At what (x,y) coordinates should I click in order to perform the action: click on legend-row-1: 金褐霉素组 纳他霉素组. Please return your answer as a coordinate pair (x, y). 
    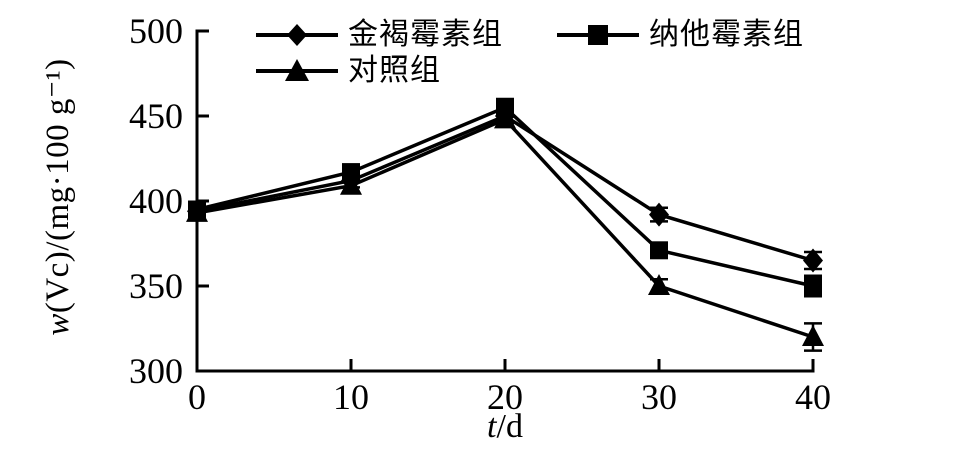
    Looking at the image, I should click on (530, 35).